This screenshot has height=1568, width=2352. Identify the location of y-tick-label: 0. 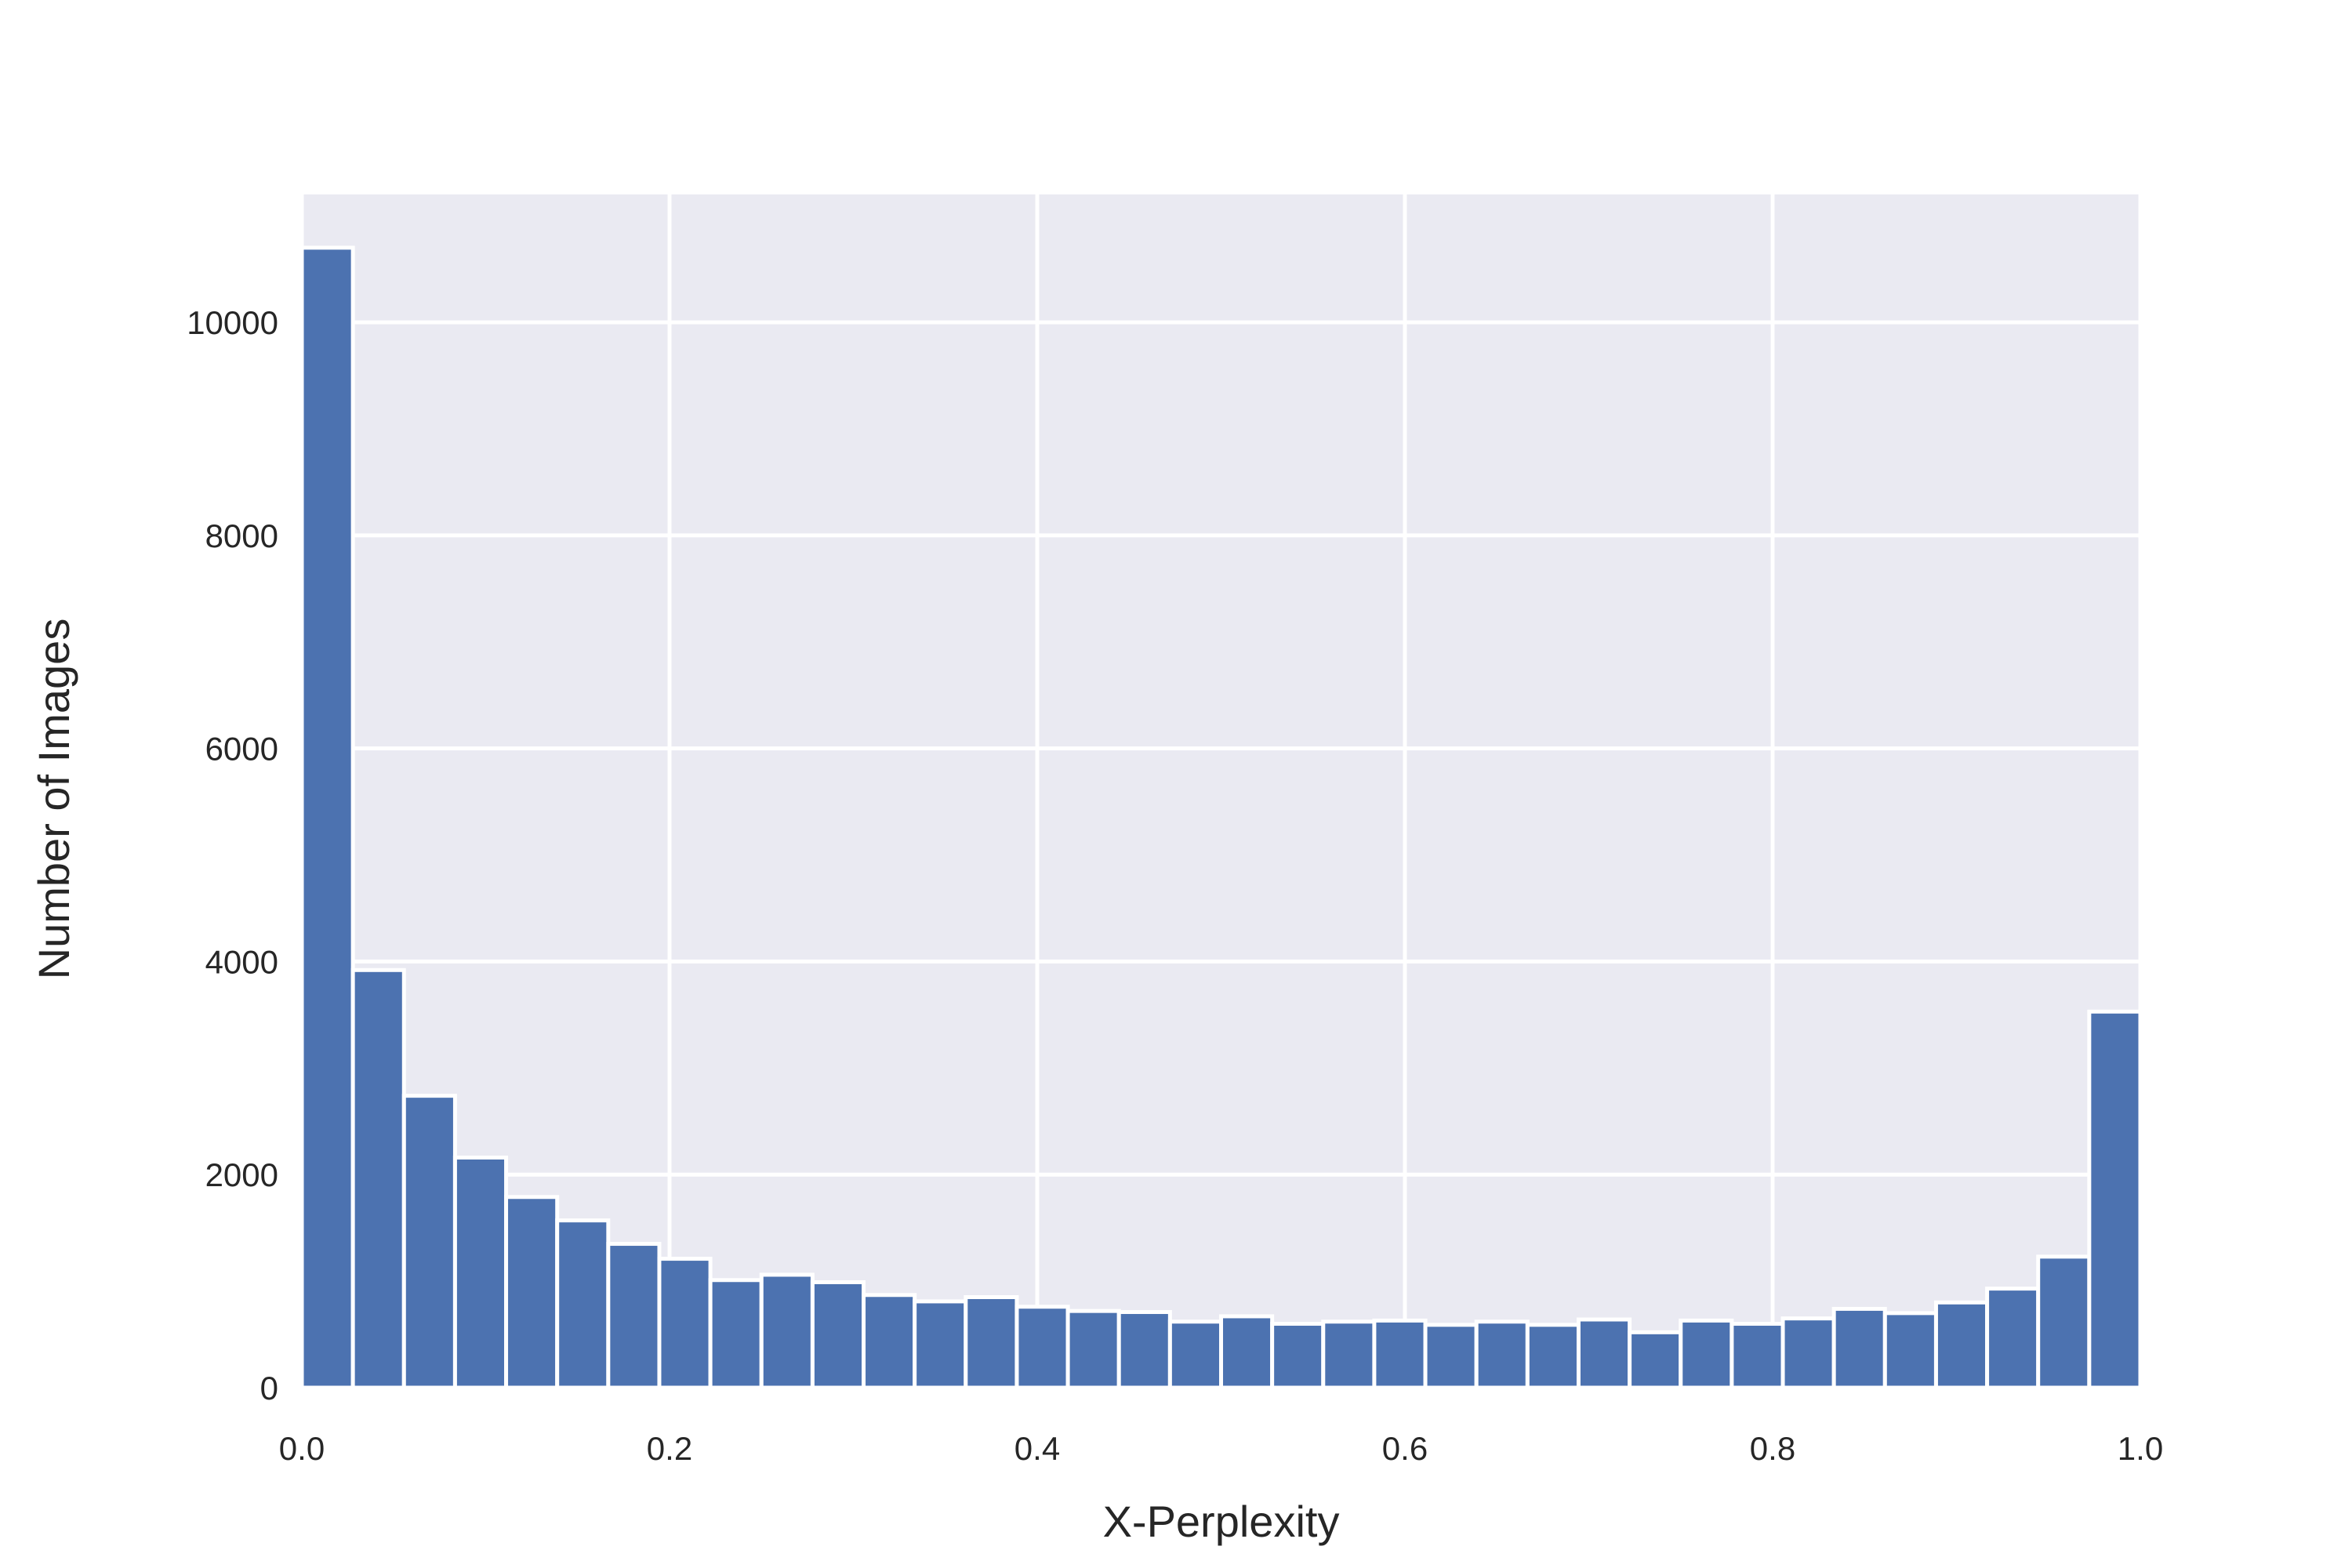
(269, 1388).